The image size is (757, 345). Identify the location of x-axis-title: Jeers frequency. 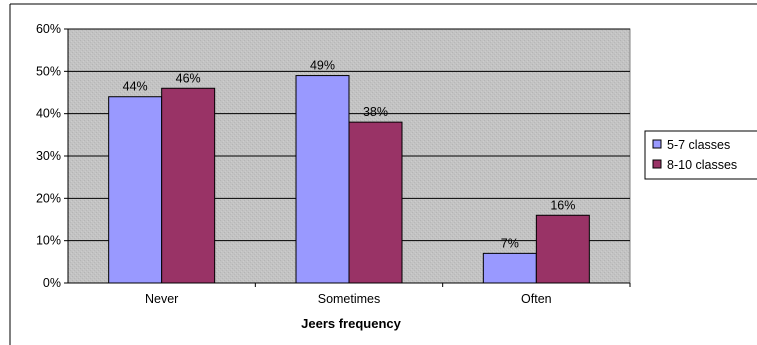
(351, 323).